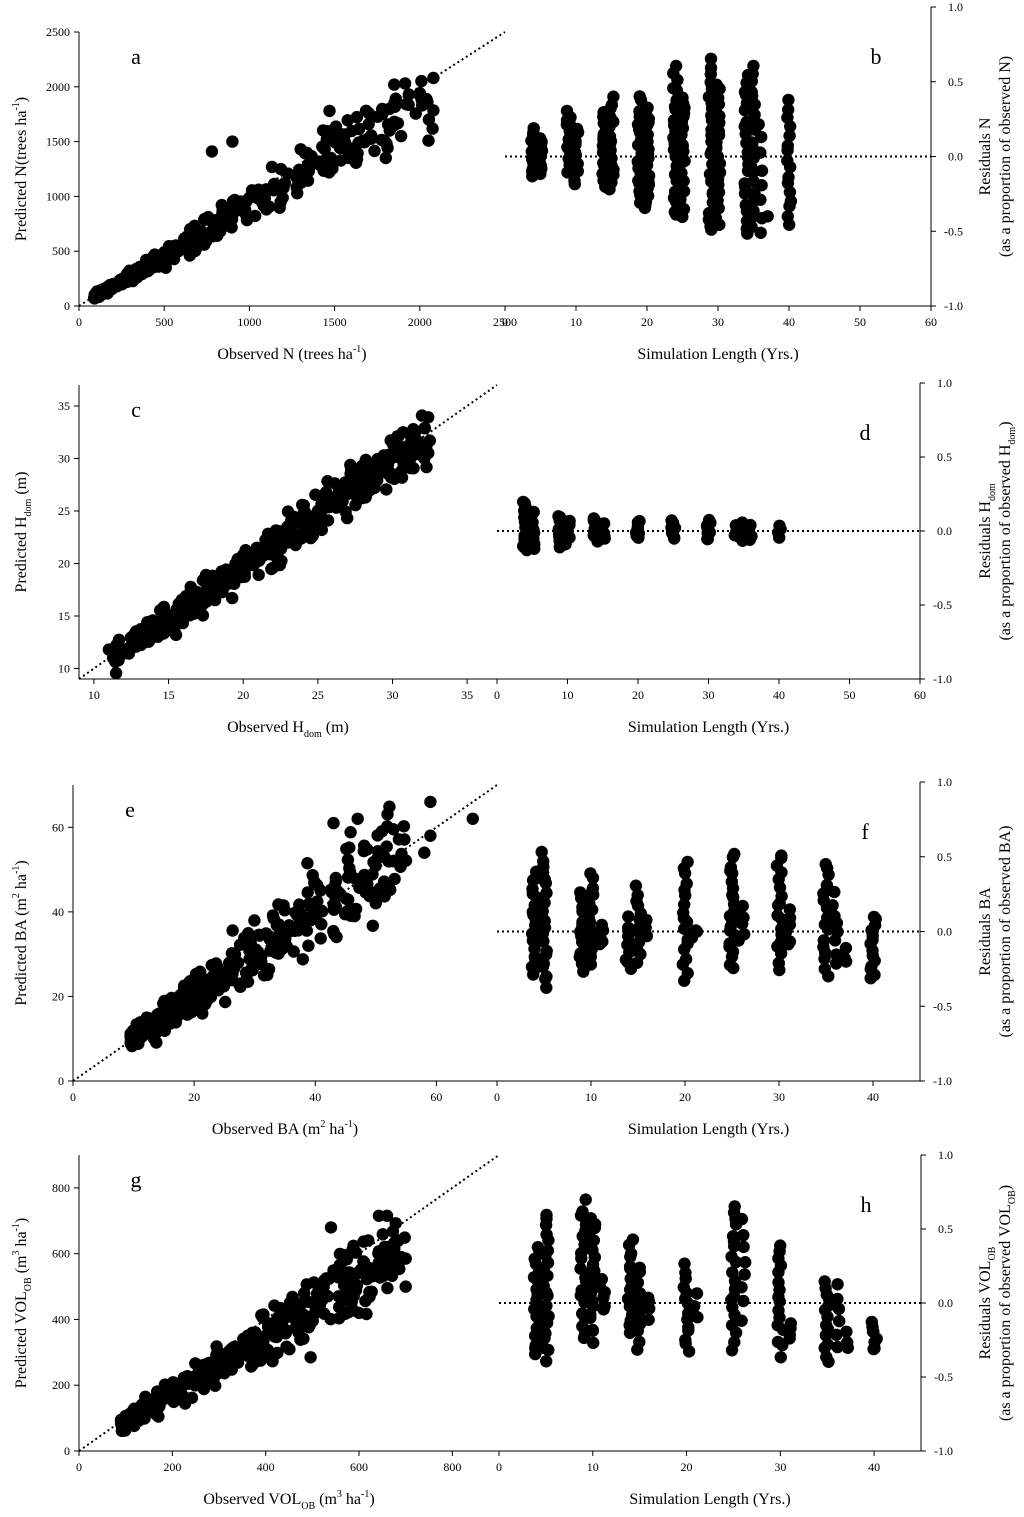  What do you see at coordinates (942, 1081) in the screenshot?
I see `y-tick-label: -1.0` at bounding box center [942, 1081].